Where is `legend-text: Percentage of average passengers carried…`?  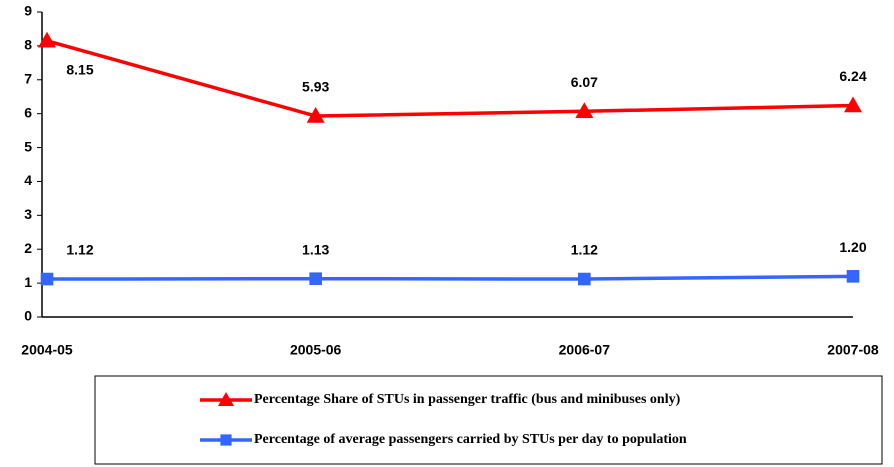 legend-text: Percentage of average passengers carried… is located at coordinates (470, 439).